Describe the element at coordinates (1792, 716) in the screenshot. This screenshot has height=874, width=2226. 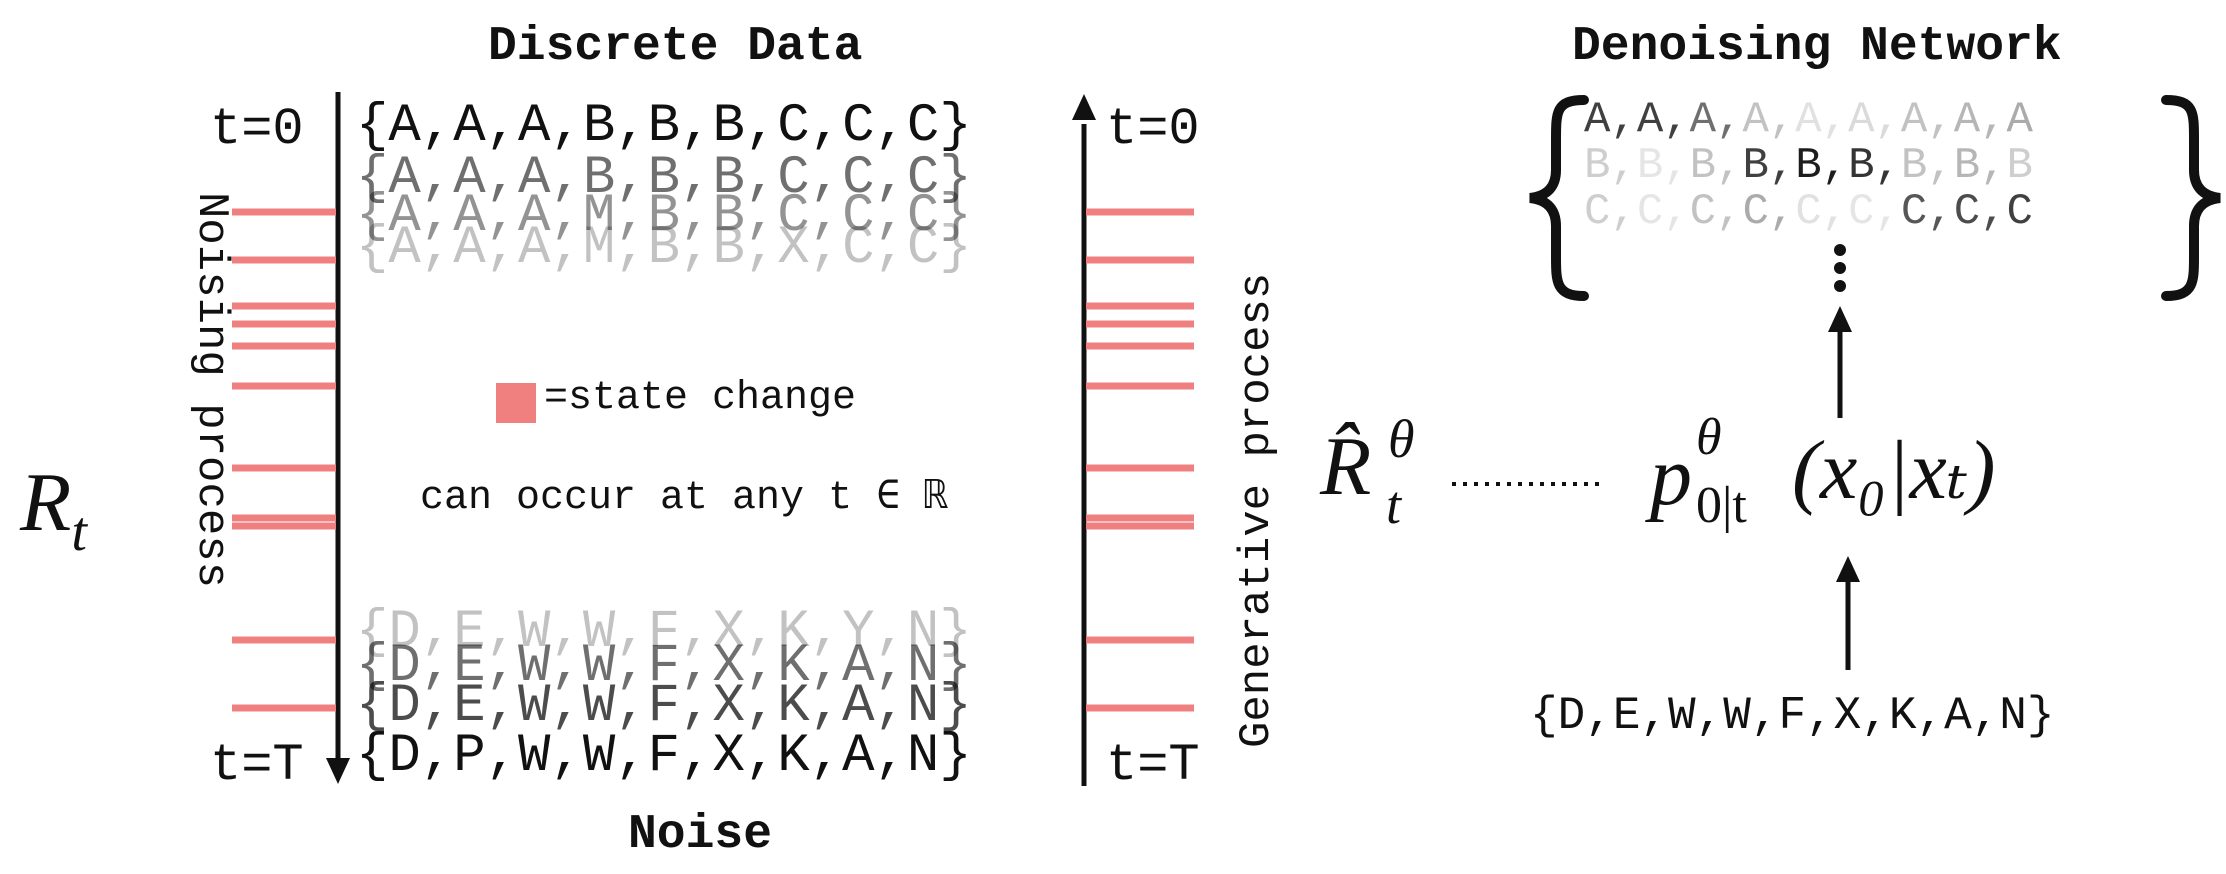
I see `network-input-sequence: {D,E,W,W,F,X,K,A,N}` at that location.